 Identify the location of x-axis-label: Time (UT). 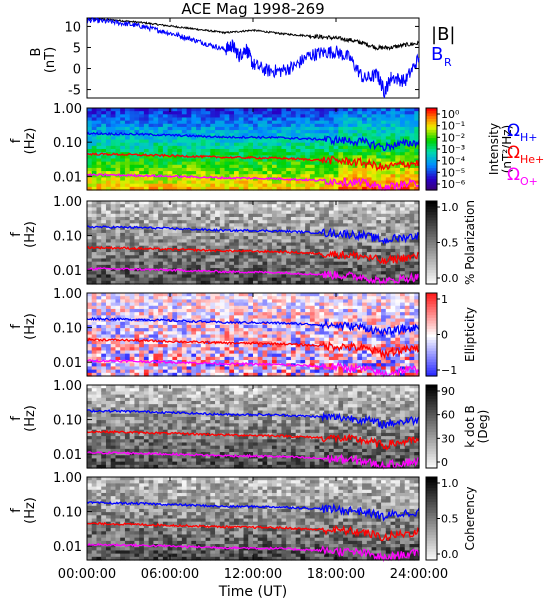
(252, 592).